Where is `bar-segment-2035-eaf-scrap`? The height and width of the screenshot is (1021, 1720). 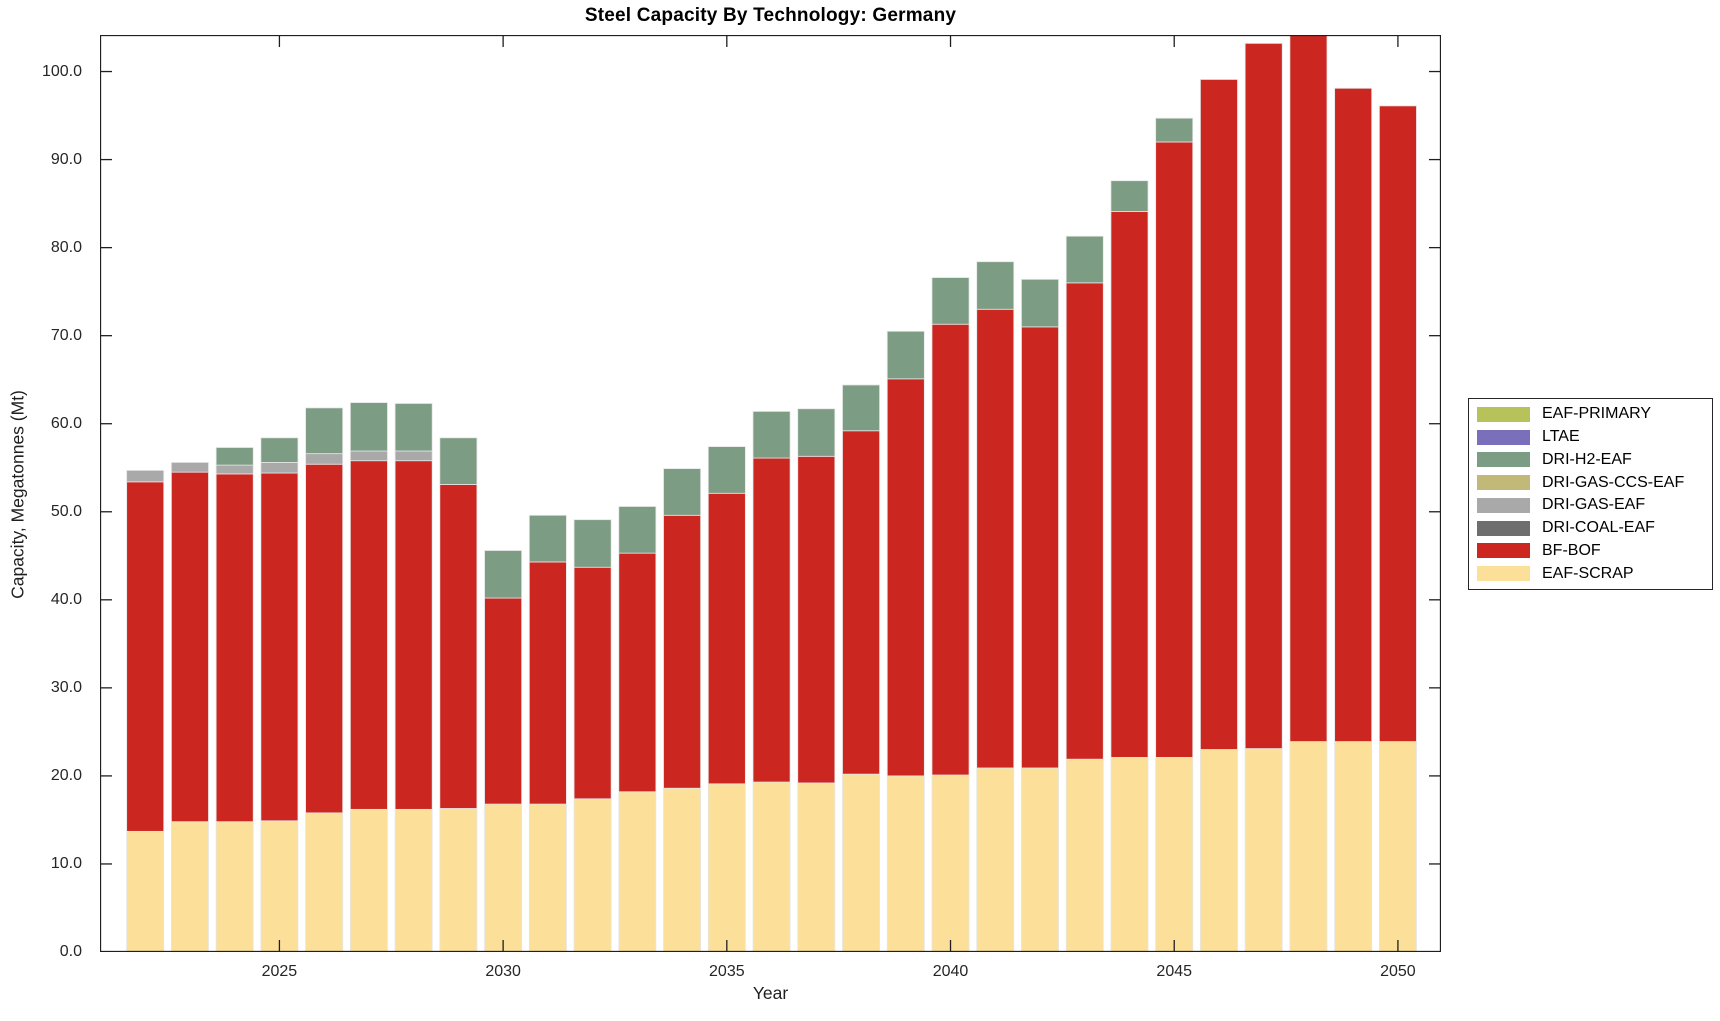 bar-segment-2035-eaf-scrap is located at coordinates (726, 868).